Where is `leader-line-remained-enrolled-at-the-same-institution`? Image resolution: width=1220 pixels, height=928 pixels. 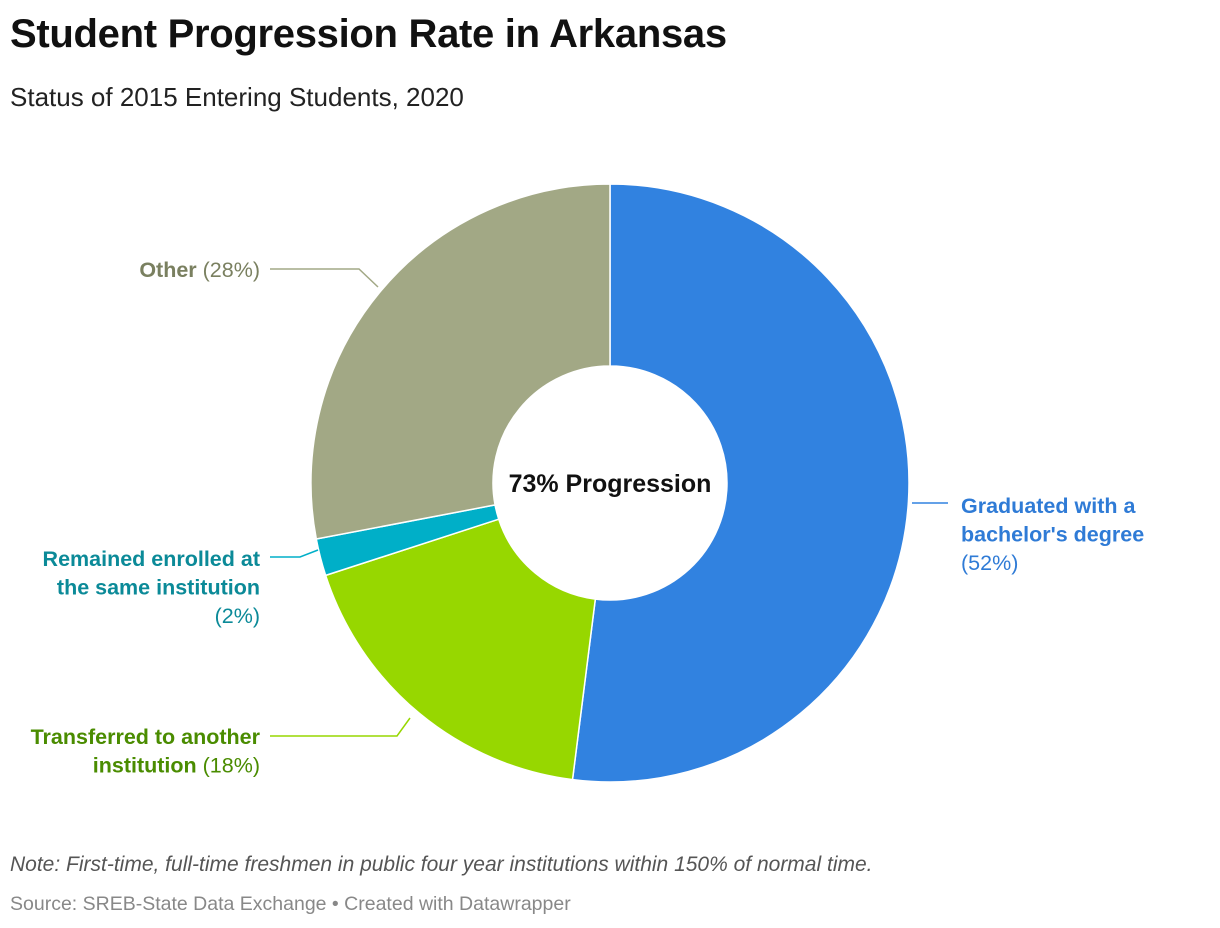
leader-line-remained-enrolled-at-the-same-institution is located at coordinates (294, 553).